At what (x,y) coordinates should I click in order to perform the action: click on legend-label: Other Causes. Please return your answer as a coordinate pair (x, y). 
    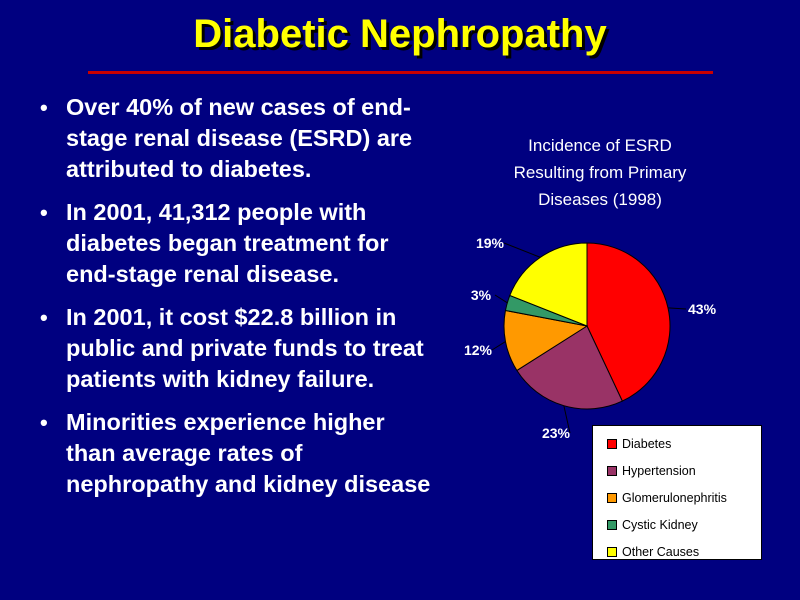
    Looking at the image, I should click on (661, 551).